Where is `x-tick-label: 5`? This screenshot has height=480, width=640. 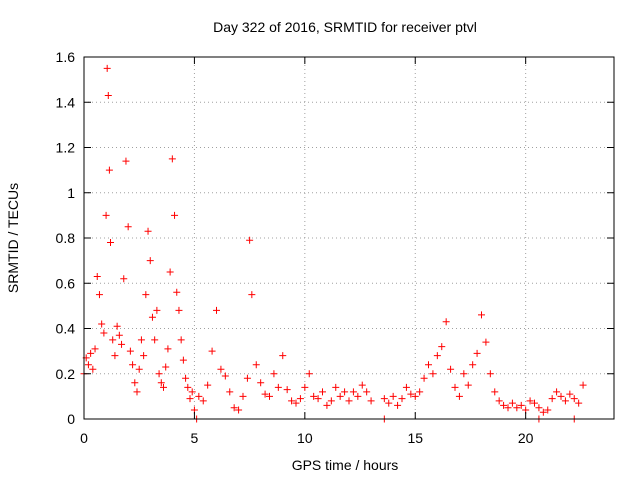 x-tick-label: 5 is located at coordinates (195, 438).